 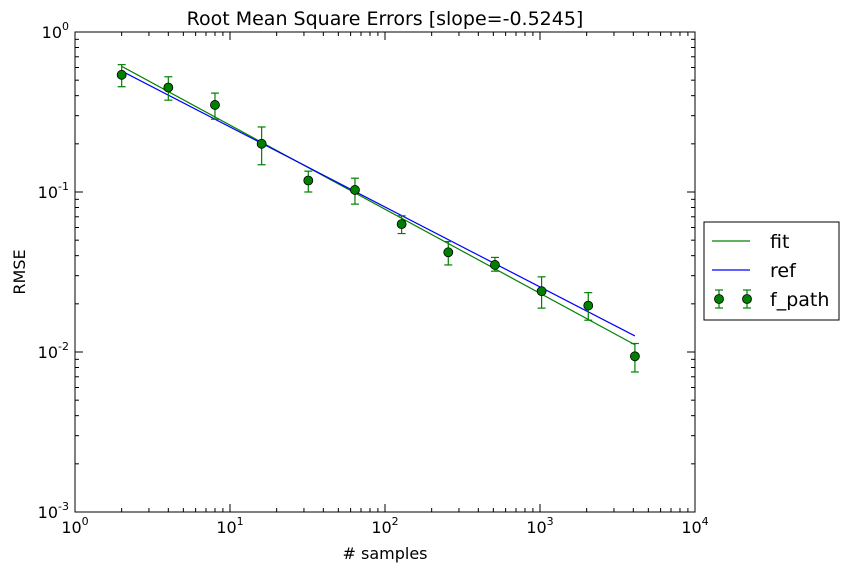 What do you see at coordinates (53, 191) in the screenshot?
I see `y-tick-label: 10⁻¹` at bounding box center [53, 191].